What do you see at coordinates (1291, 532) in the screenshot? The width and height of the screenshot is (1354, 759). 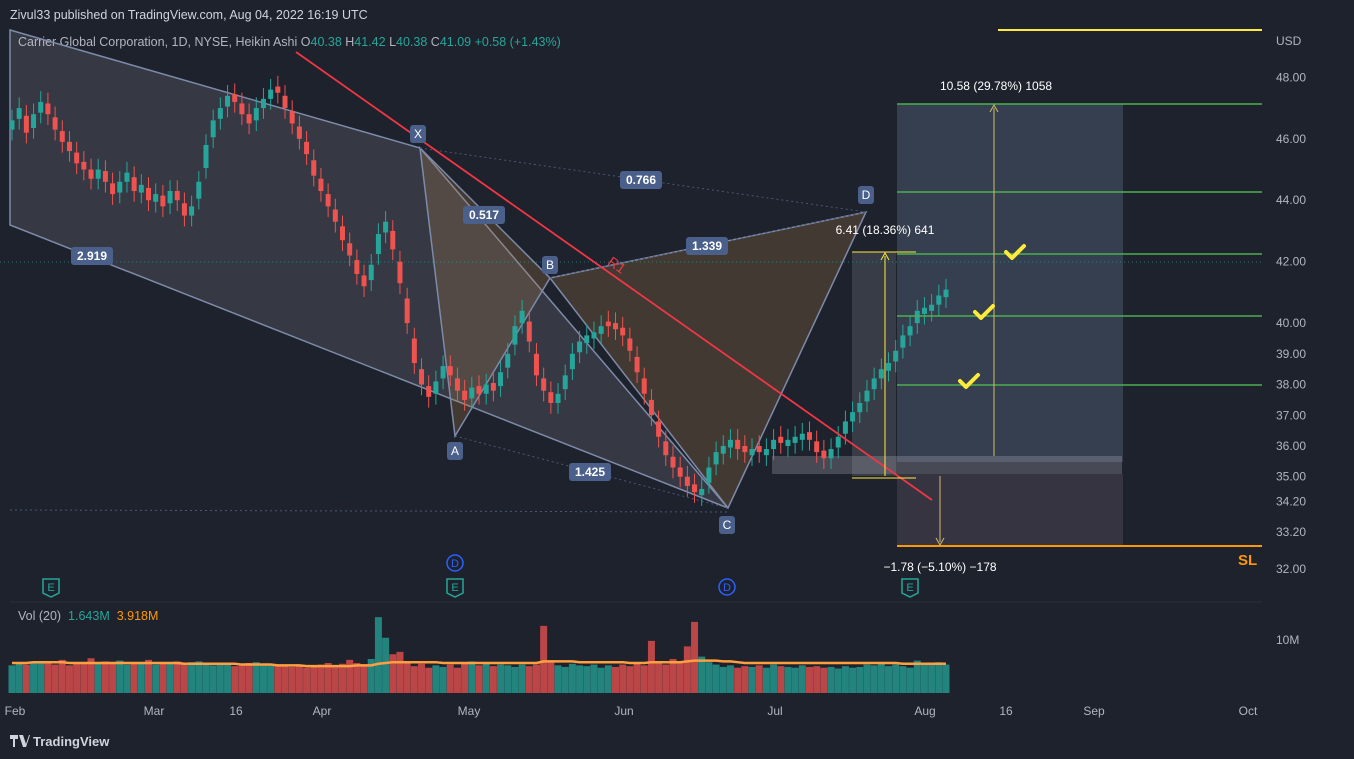 I see `price-axis-tick: 33.20` at bounding box center [1291, 532].